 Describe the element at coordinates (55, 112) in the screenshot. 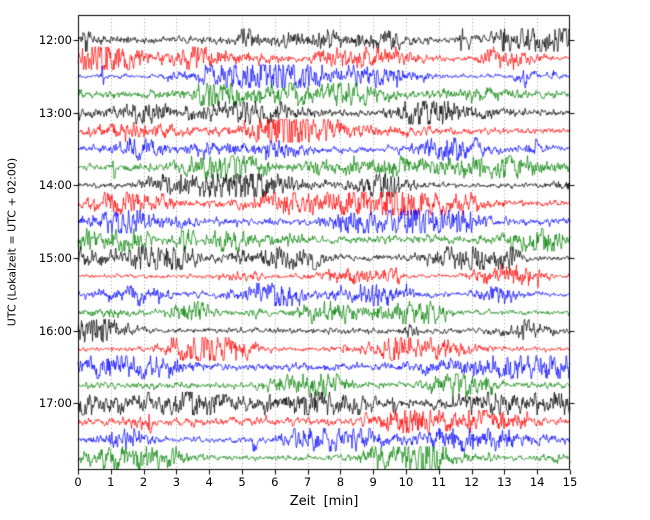

I see `y-tick-label: 13:00` at that location.